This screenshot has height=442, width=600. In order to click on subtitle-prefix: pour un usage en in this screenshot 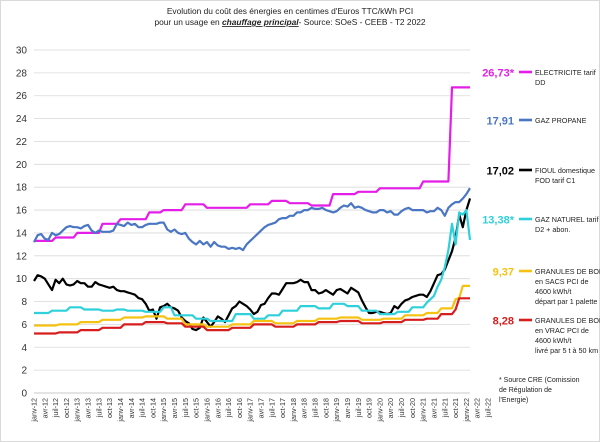, I will do `click(188, 22)`.